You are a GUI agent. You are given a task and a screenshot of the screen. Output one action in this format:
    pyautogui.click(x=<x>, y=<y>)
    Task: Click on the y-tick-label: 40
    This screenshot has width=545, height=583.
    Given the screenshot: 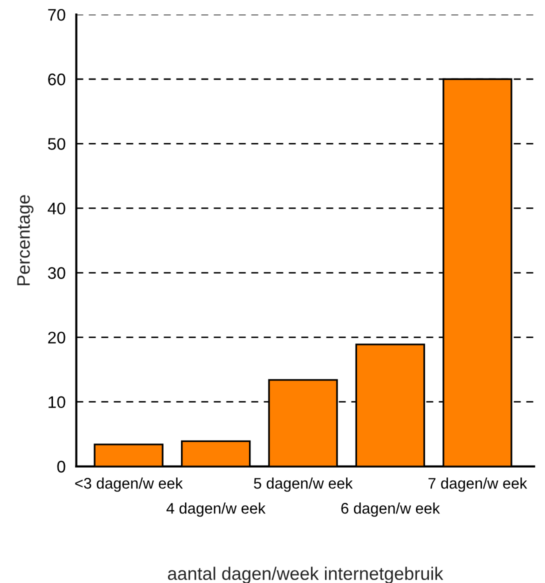 What is the action you would take?
    pyautogui.click(x=57, y=208)
    